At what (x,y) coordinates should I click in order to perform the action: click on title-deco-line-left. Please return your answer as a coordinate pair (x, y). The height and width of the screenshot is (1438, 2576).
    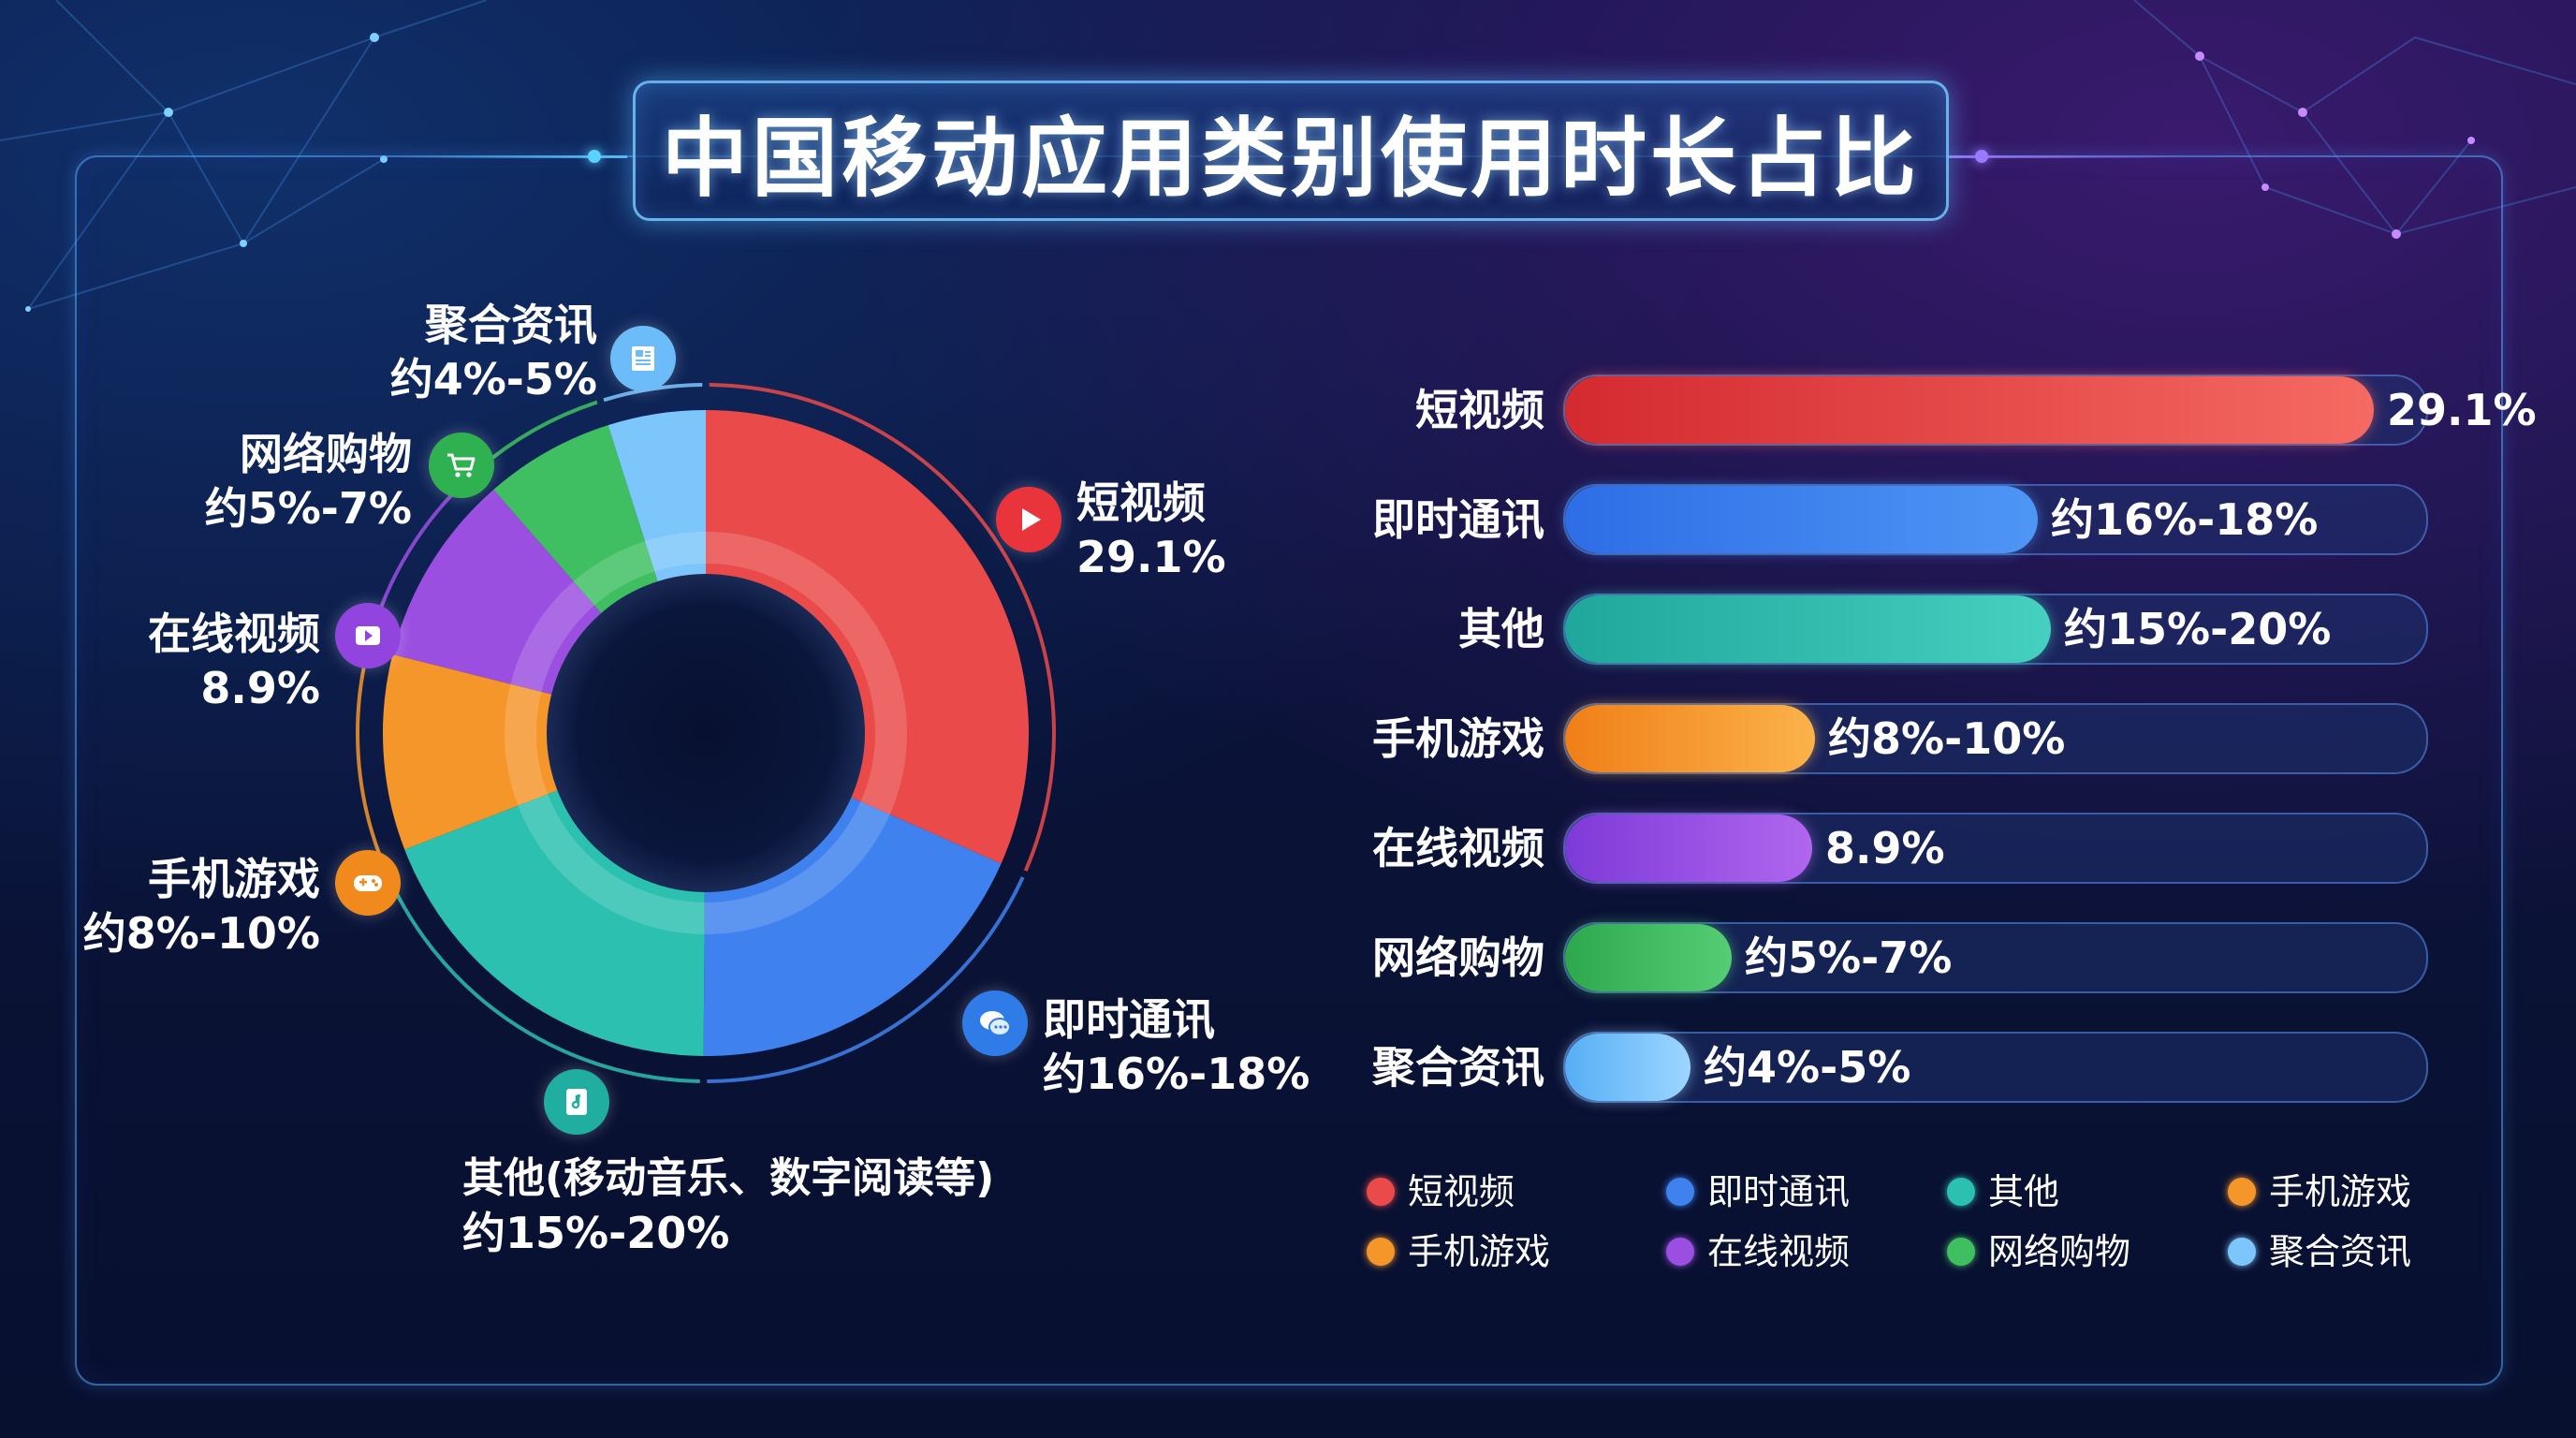
    Looking at the image, I should click on (510, 156).